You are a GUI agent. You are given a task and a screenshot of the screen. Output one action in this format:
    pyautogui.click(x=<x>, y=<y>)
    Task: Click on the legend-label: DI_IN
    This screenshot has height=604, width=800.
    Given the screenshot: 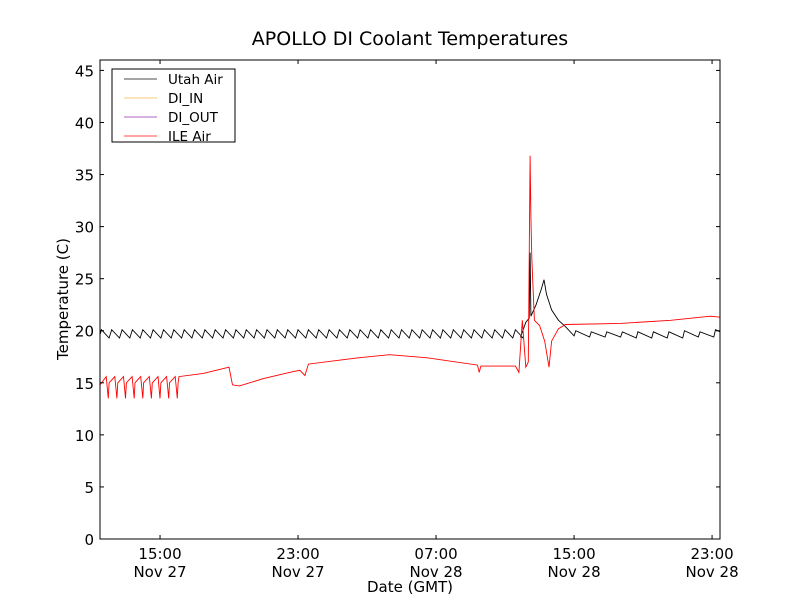 What is the action you would take?
    pyautogui.click(x=185, y=99)
    